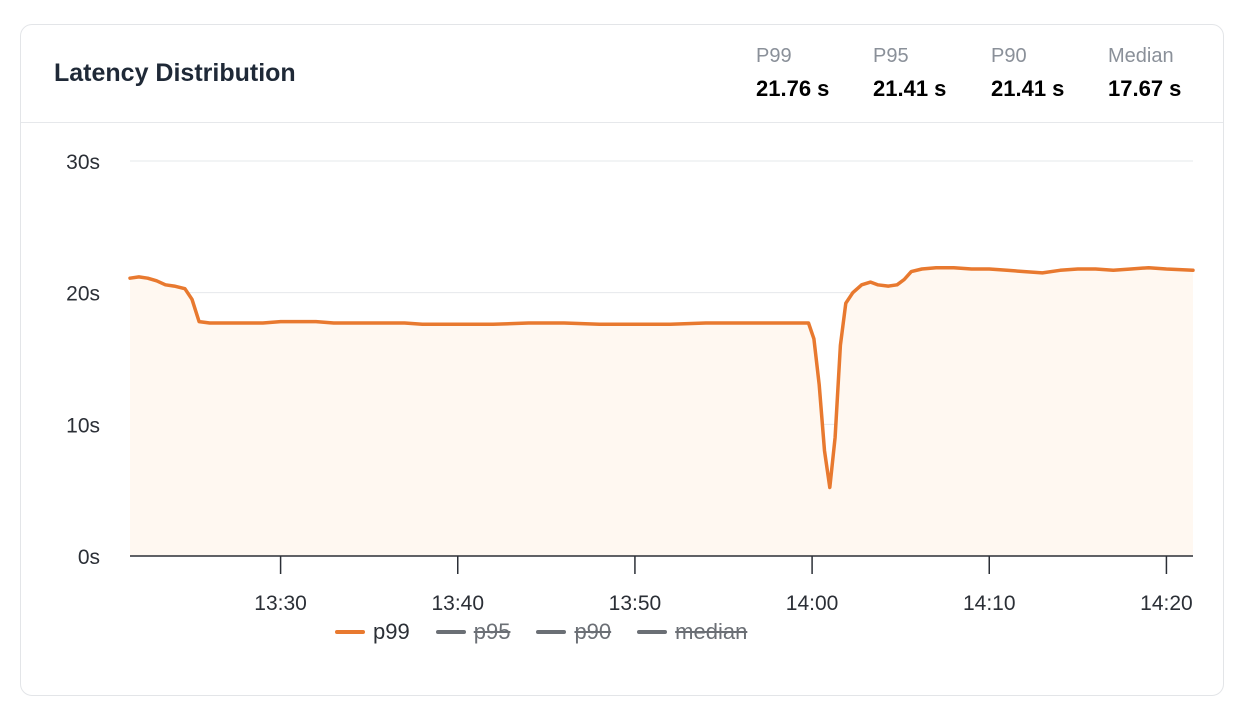  Describe the element at coordinates (492, 631) in the screenshot. I see `legend-label: p95` at that location.